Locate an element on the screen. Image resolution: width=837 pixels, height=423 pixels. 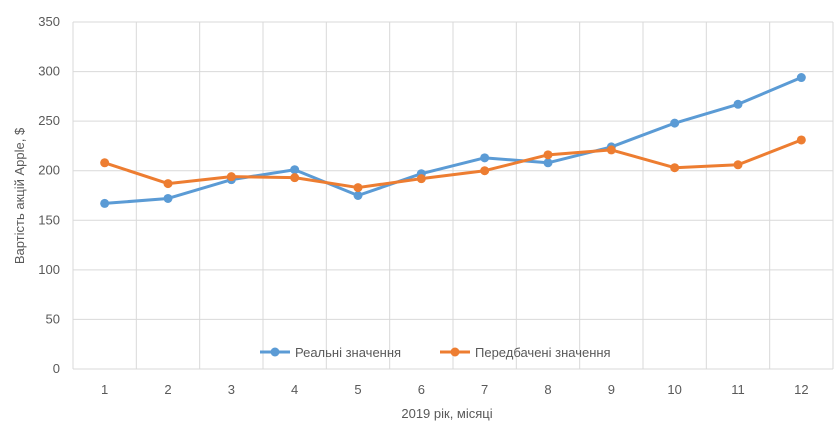
x-axis-title: 2019 рік, місяці is located at coordinates (446, 413).